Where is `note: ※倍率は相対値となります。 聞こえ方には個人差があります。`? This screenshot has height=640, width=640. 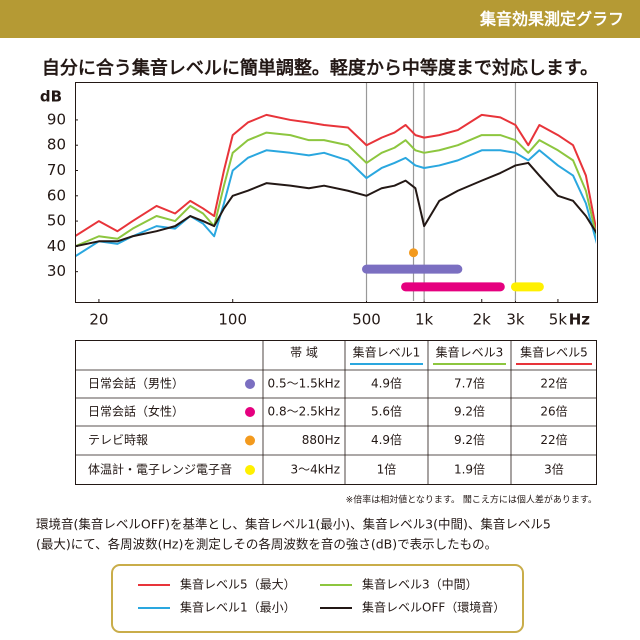 note: ※倍率は相対値となります。 聞こえ方には個人差があります。 is located at coordinates (471, 500).